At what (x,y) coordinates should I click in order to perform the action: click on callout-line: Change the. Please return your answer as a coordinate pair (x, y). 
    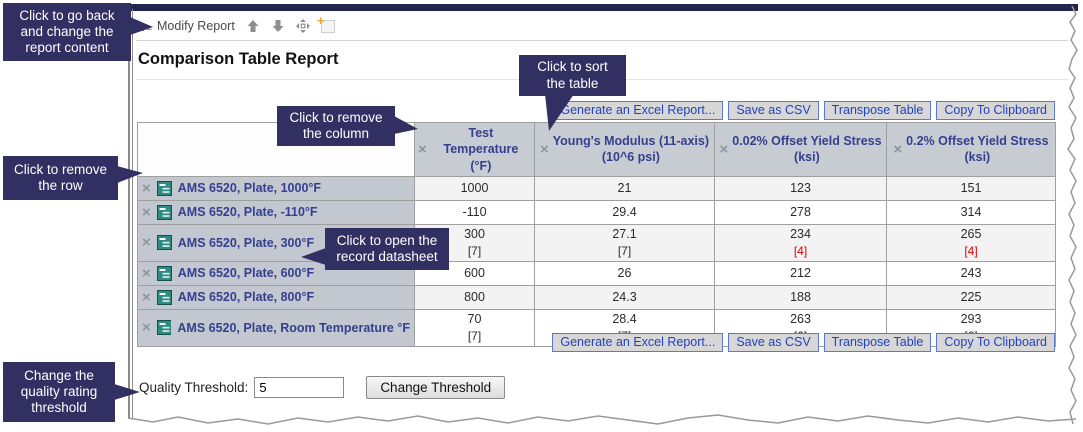
    Looking at the image, I should click on (59, 375).